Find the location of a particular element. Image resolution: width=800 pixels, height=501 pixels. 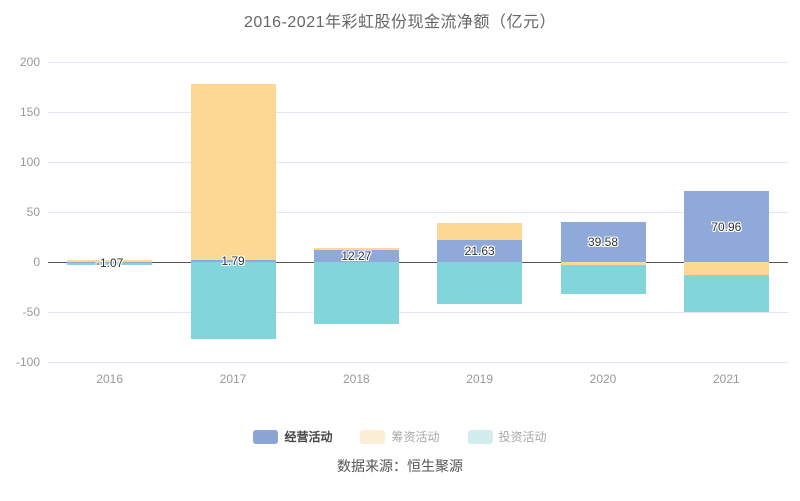

x-axis-tick-label: 2016 is located at coordinates (109, 379).